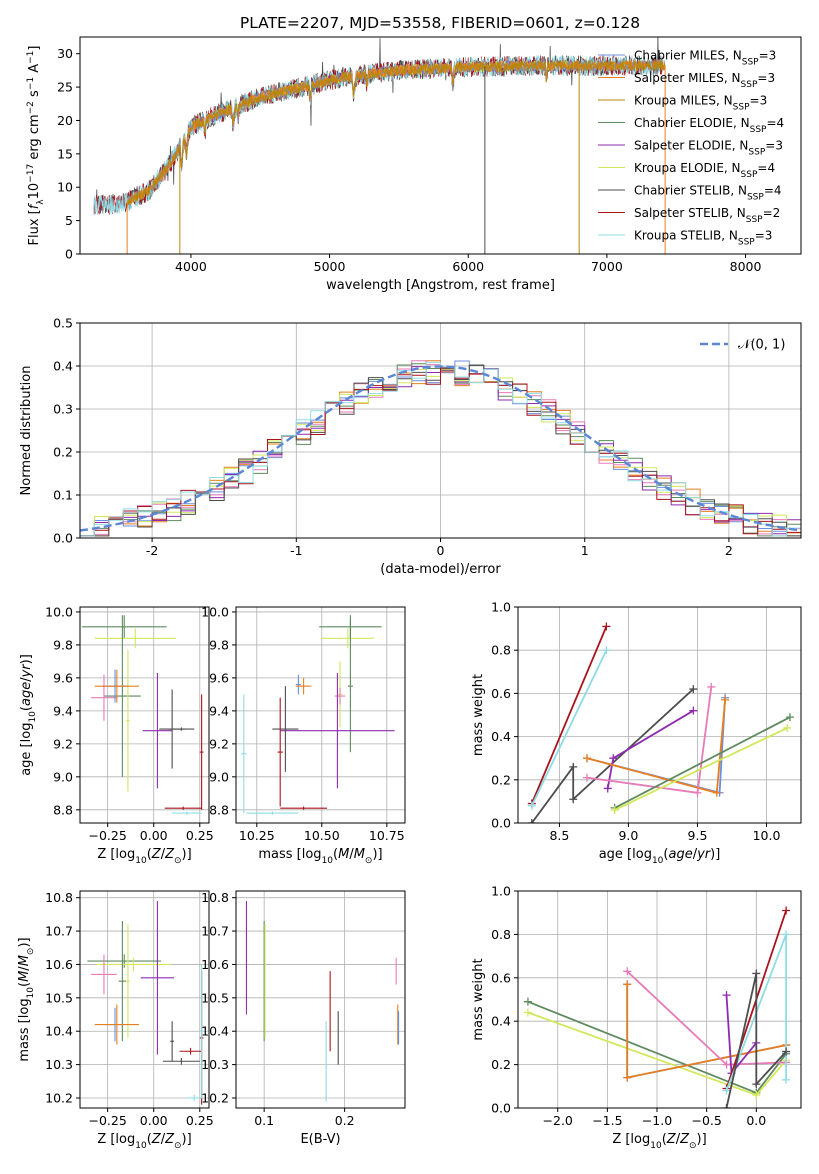 This screenshot has height=1174, width=819. Describe the element at coordinates (704, 80) in the screenshot. I see `spectrum-legend-label-1: Salpeter MILES, NSSP=3` at that location.